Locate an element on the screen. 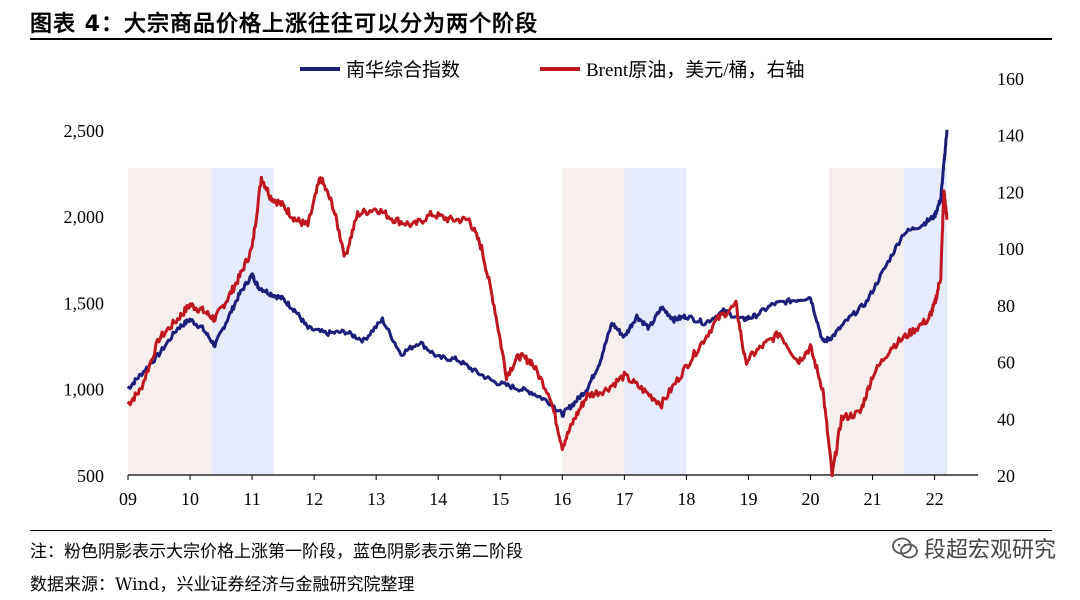 The image size is (1080, 600). left-tick-label: 2,000 is located at coordinates (84, 217).